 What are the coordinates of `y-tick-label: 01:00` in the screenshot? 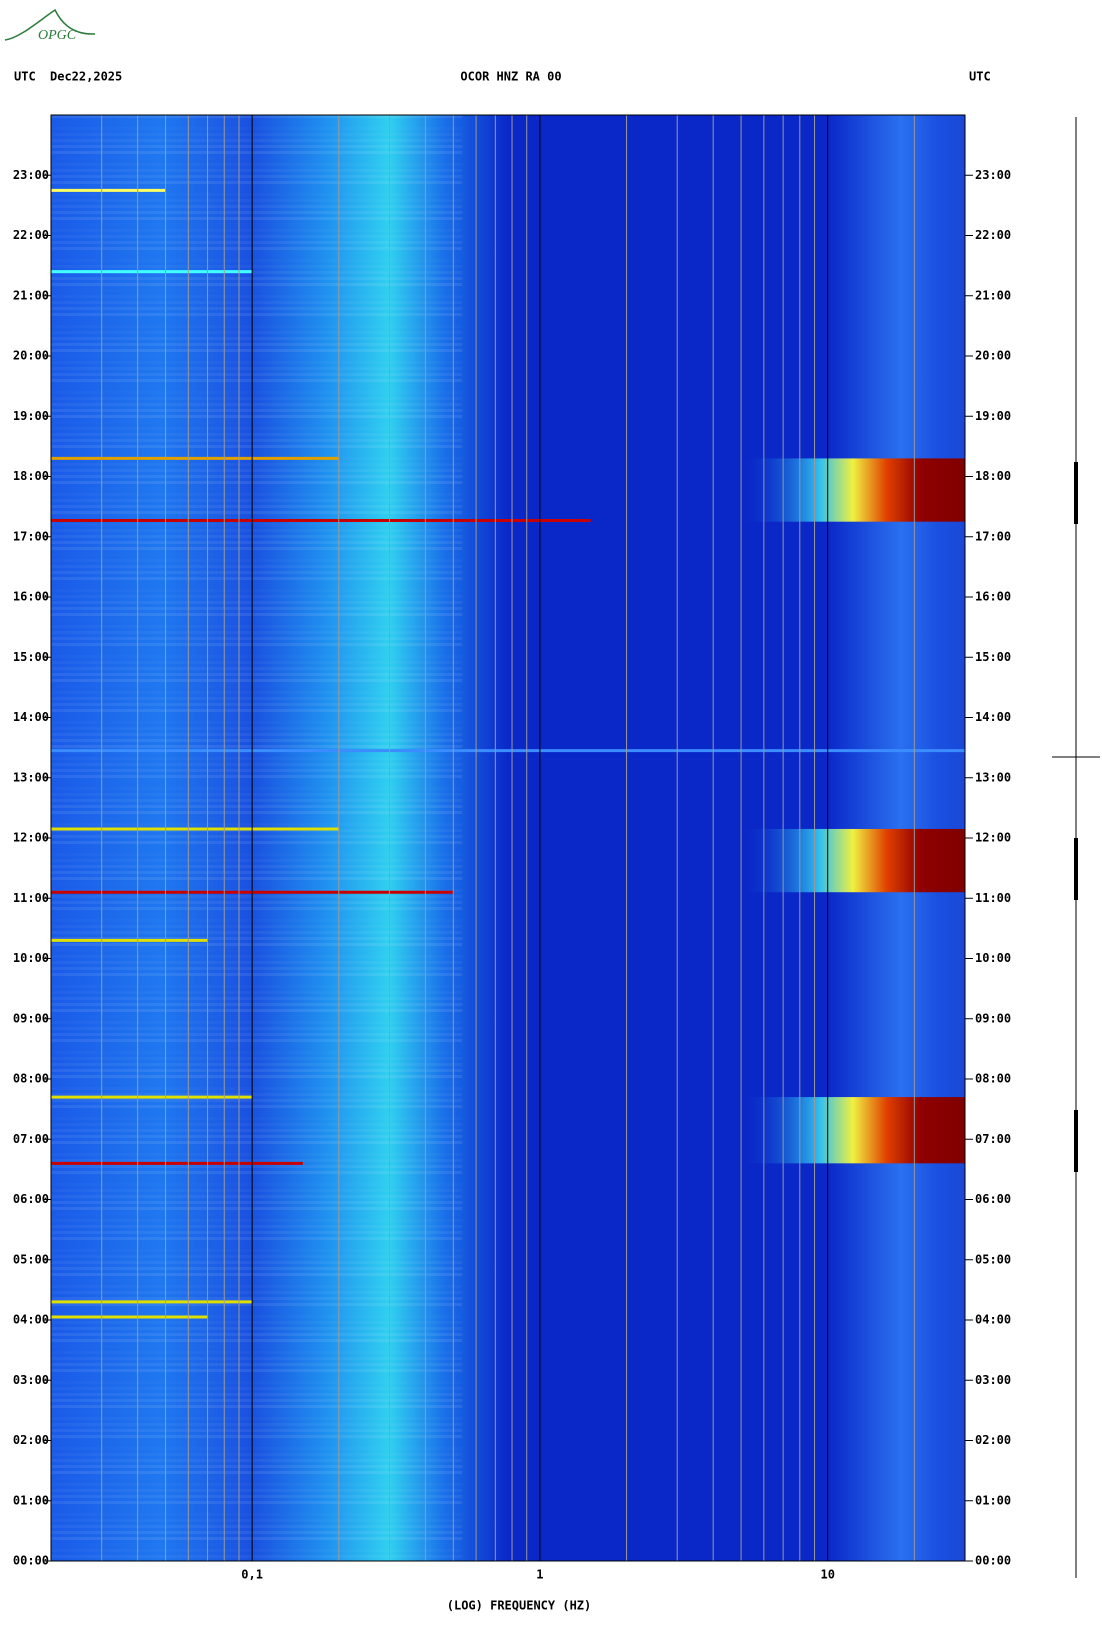 It's located at (993, 1500).